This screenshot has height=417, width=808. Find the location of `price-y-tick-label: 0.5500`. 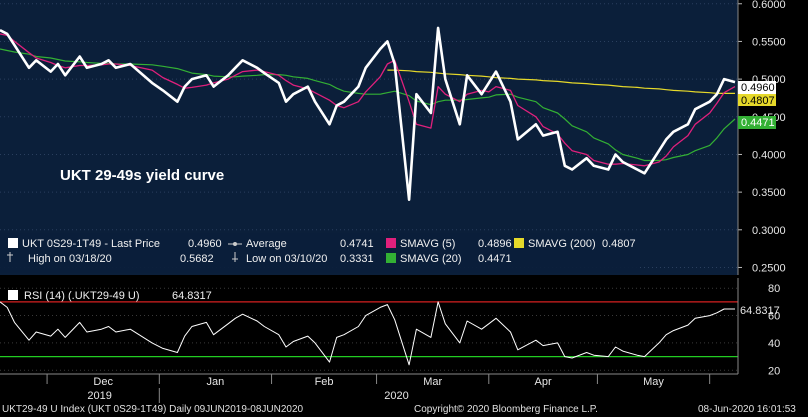

price-y-tick-label: 0.5500 is located at coordinates (769, 42).